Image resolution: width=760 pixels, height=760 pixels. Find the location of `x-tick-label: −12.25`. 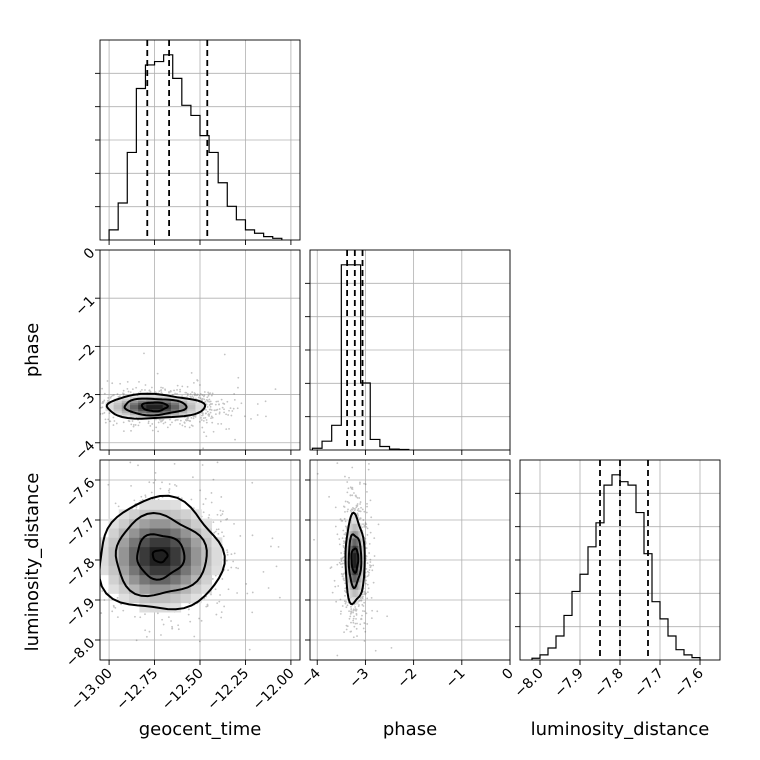

x-tick-label: −12.25 is located at coordinates (228, 690).